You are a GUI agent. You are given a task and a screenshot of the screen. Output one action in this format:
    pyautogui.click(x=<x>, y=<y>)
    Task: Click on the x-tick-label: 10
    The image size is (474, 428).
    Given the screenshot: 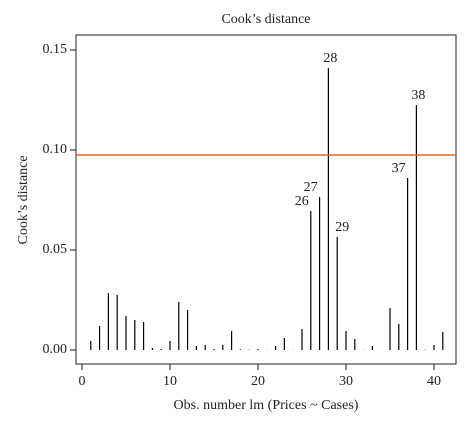 What is the action you would take?
    pyautogui.click(x=170, y=381)
    